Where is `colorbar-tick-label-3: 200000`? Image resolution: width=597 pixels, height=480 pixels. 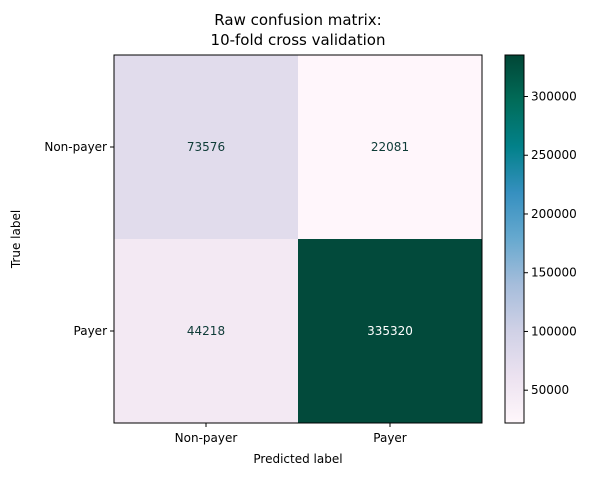
colorbar-tick-label-3: 200000 is located at coordinates (554, 214).